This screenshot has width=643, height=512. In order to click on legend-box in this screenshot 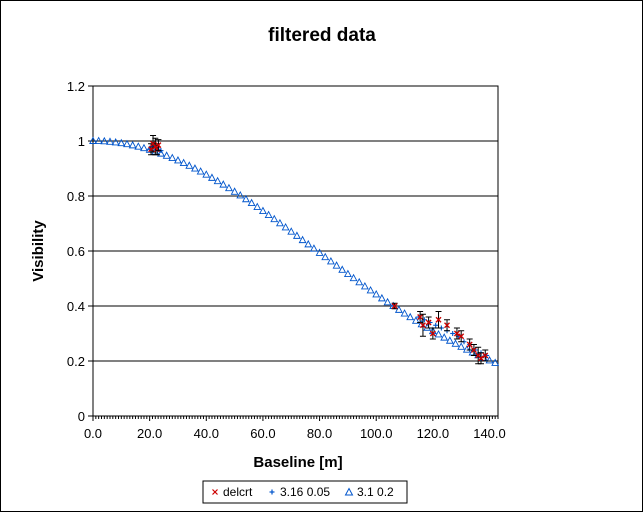, I will do `click(305, 492)`.